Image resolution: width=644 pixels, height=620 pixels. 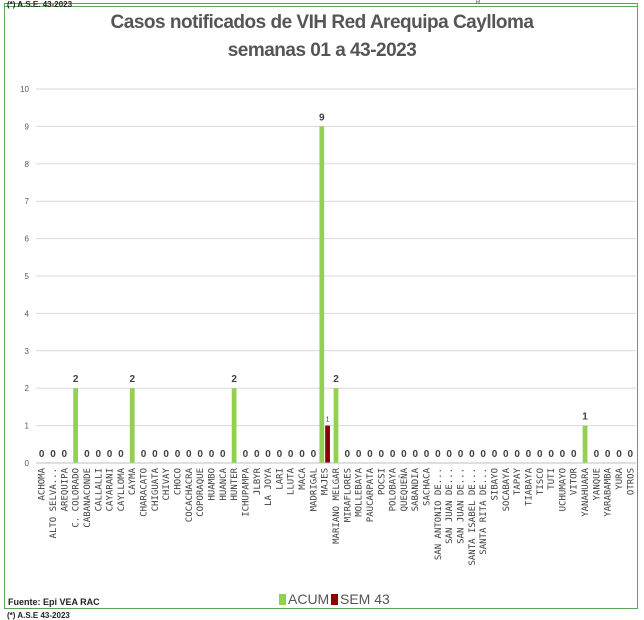 I want to click on x-tick-label: SABANDIA, so click(x=416, y=489).